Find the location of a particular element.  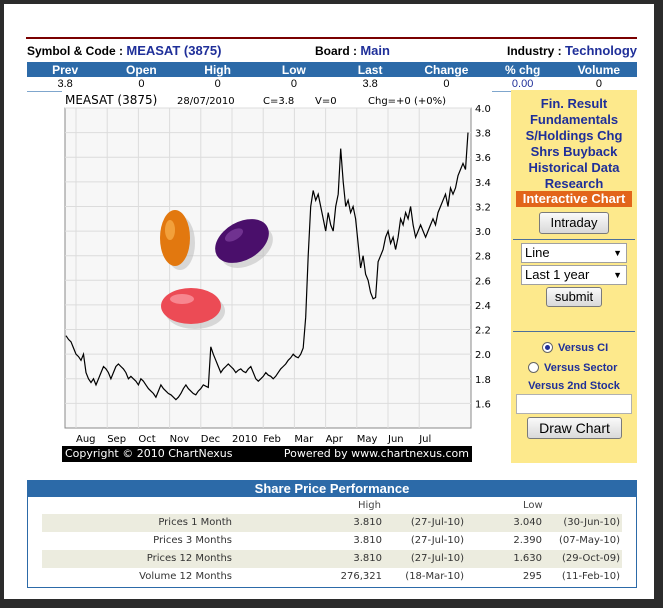

y-tick-label: 2.8 is located at coordinates (483, 257).